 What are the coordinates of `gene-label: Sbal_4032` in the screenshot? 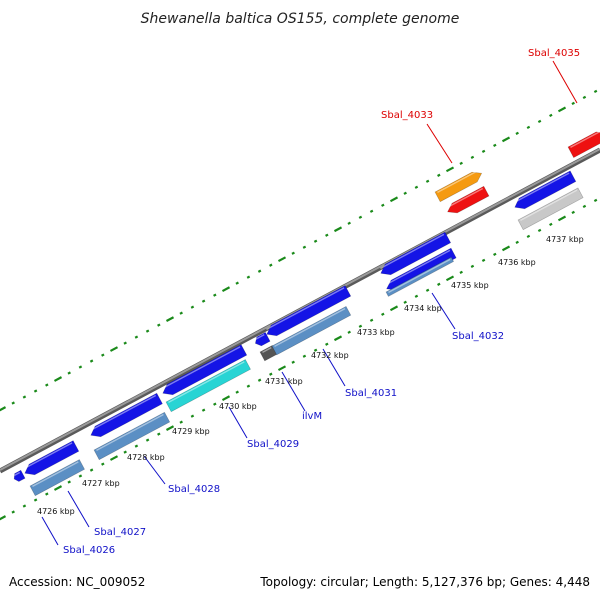 It's located at (478, 336).